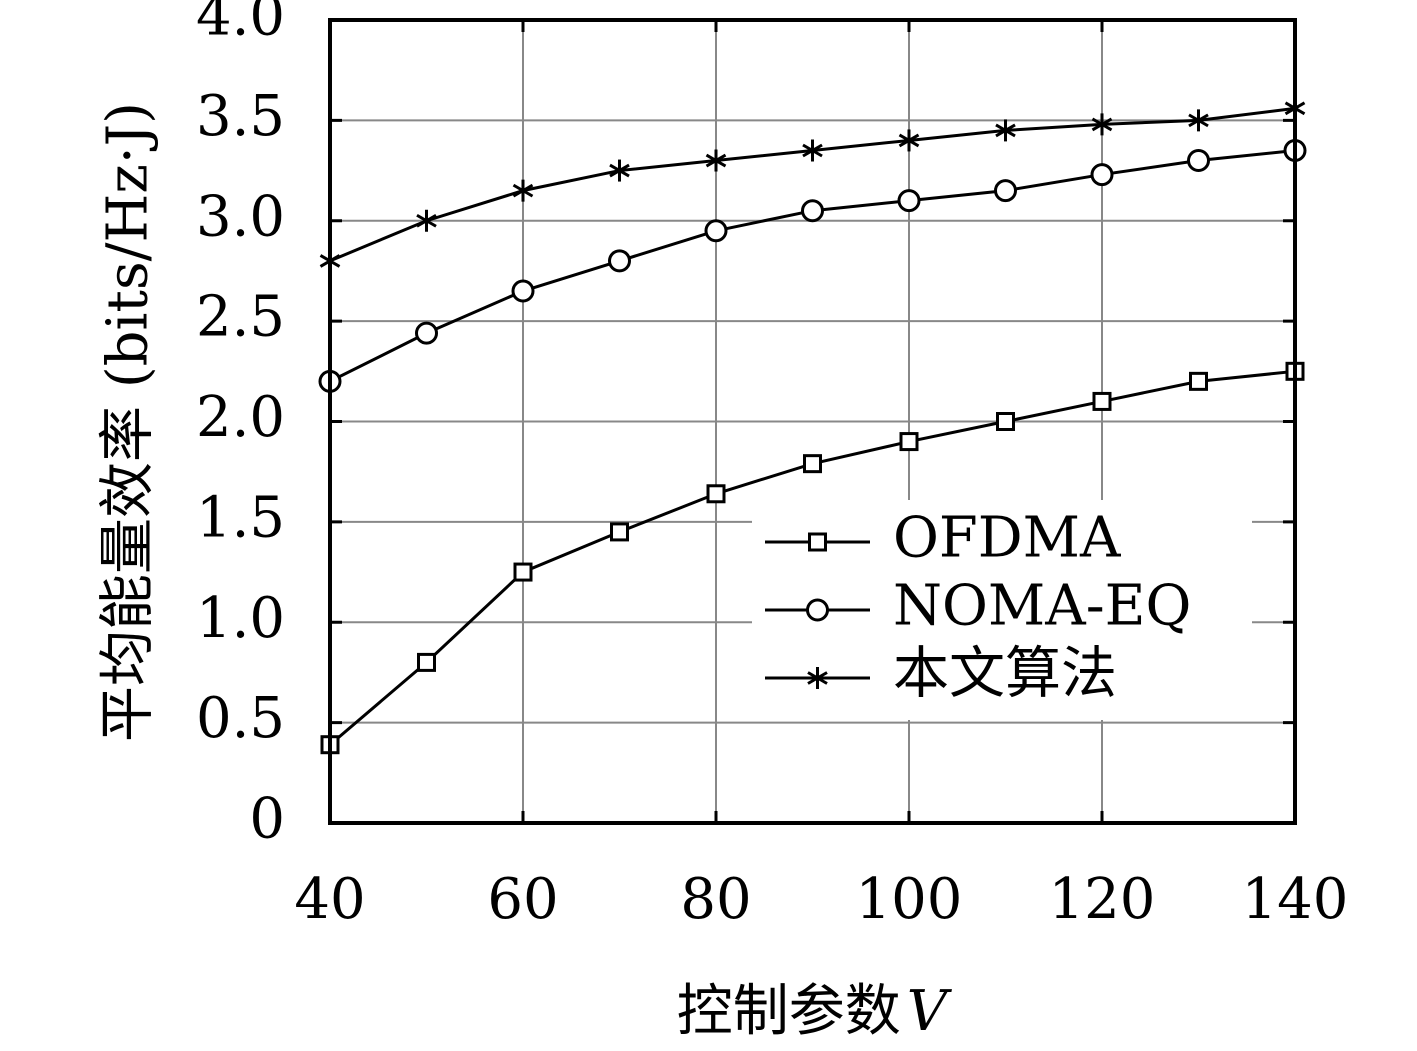 This screenshot has width=1417, height=1051. I want to click on legend-entry: OFDMA, so click(943, 538).